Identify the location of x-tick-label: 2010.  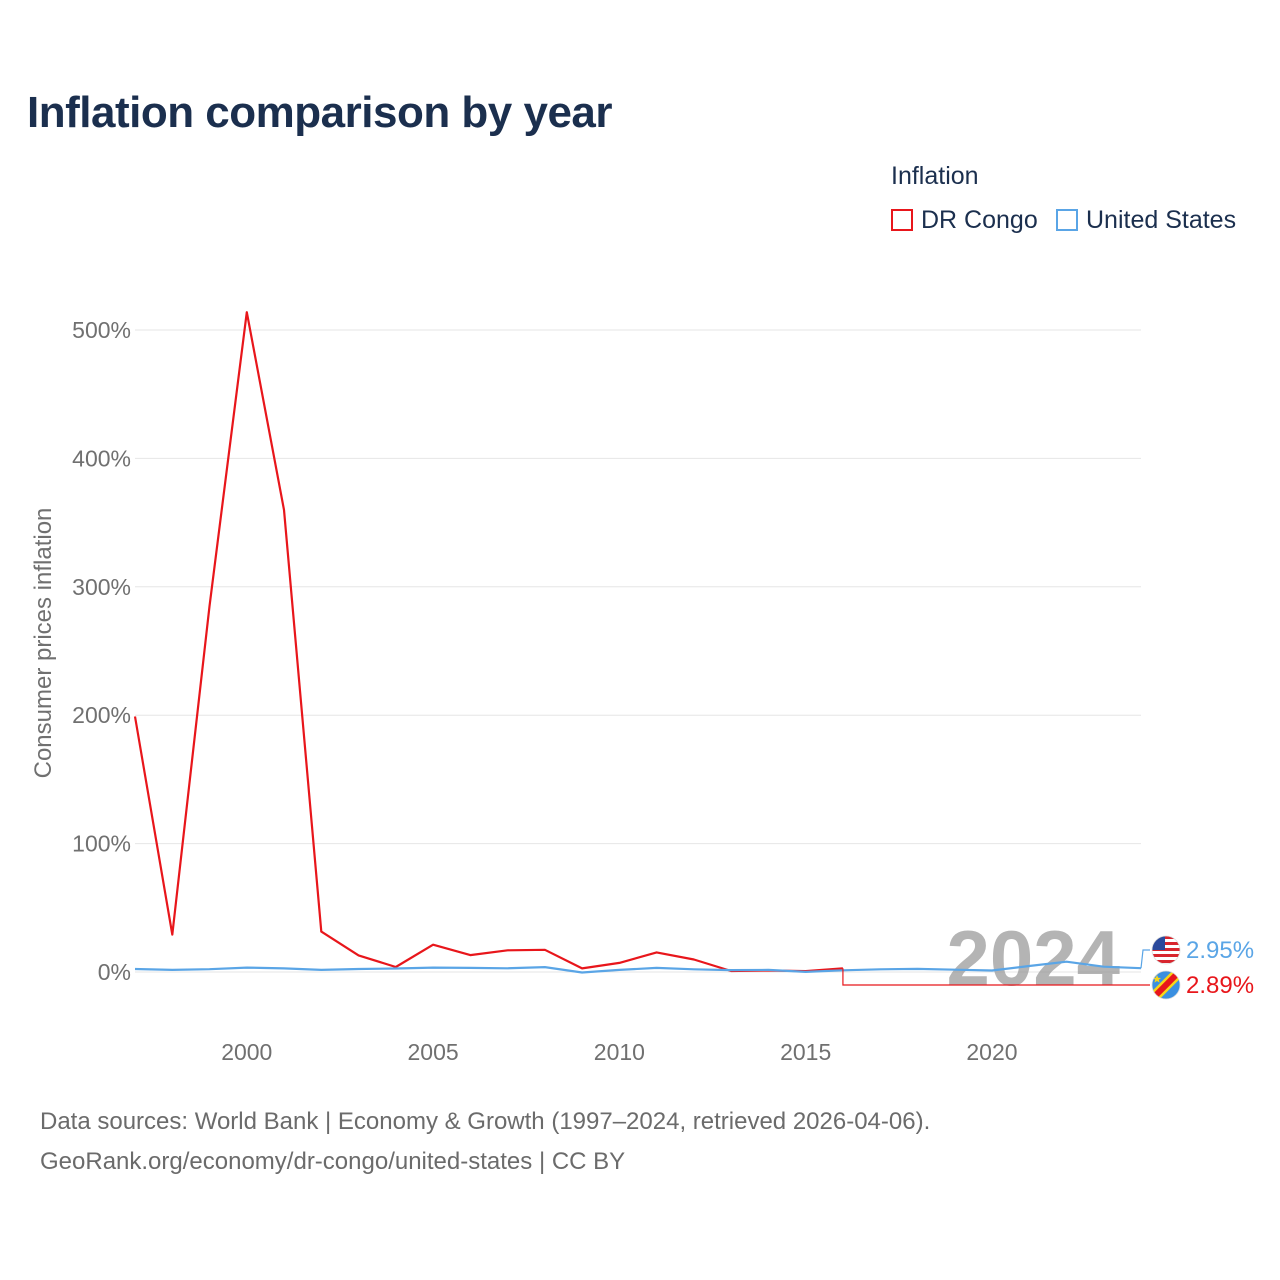
(619, 1052).